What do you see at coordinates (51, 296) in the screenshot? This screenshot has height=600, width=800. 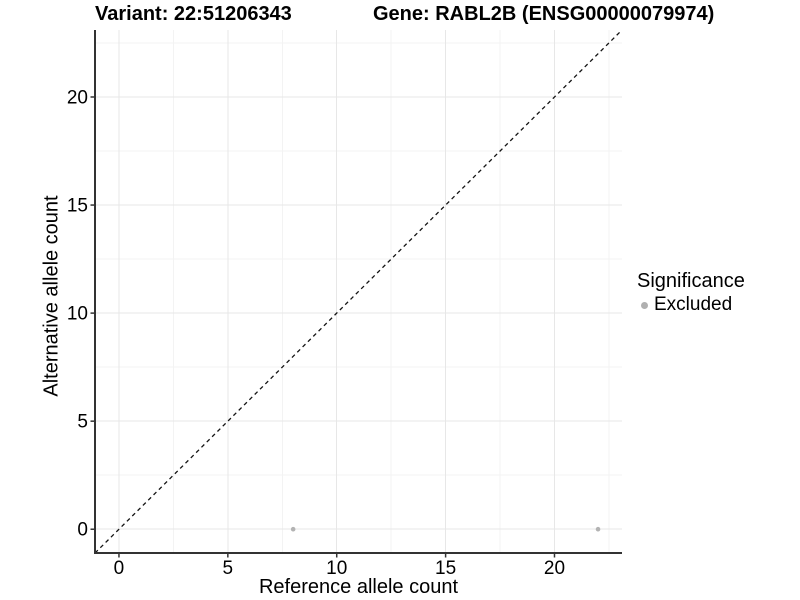 I see `y-axis-label: Alternative allele count` at bounding box center [51, 296].